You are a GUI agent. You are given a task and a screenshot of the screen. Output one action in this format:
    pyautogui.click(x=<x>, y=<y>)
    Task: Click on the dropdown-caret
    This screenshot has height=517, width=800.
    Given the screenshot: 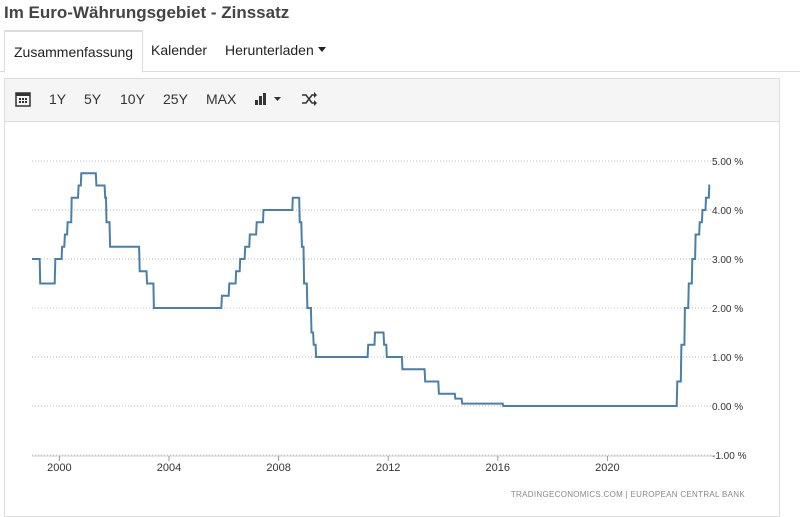 What is the action you would take?
    pyautogui.click(x=322, y=49)
    